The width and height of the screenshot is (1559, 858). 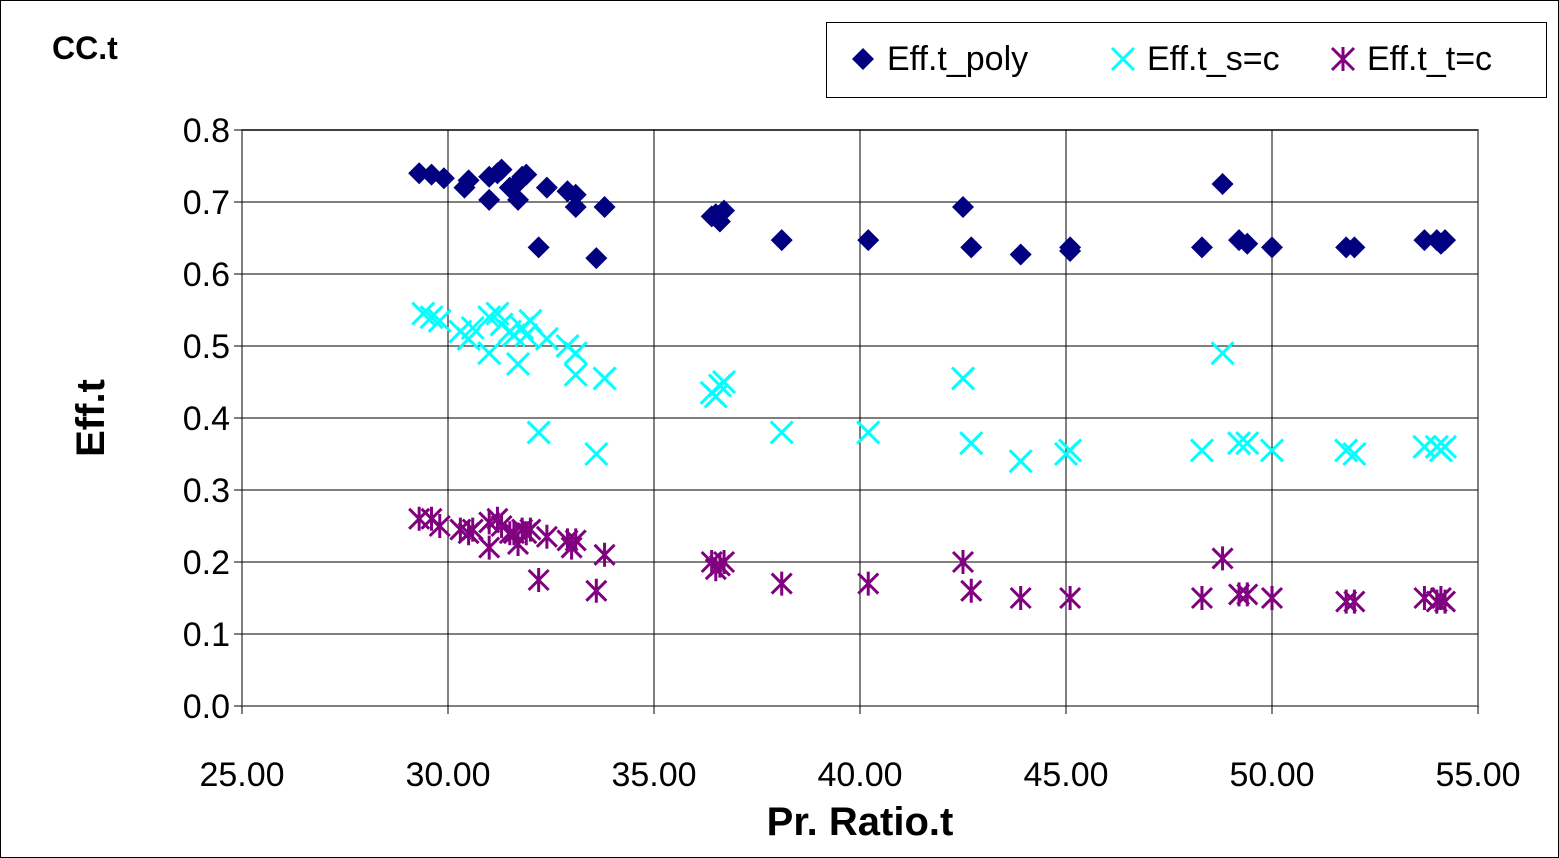 I want to click on x-marker-icon, so click(x=1123, y=59).